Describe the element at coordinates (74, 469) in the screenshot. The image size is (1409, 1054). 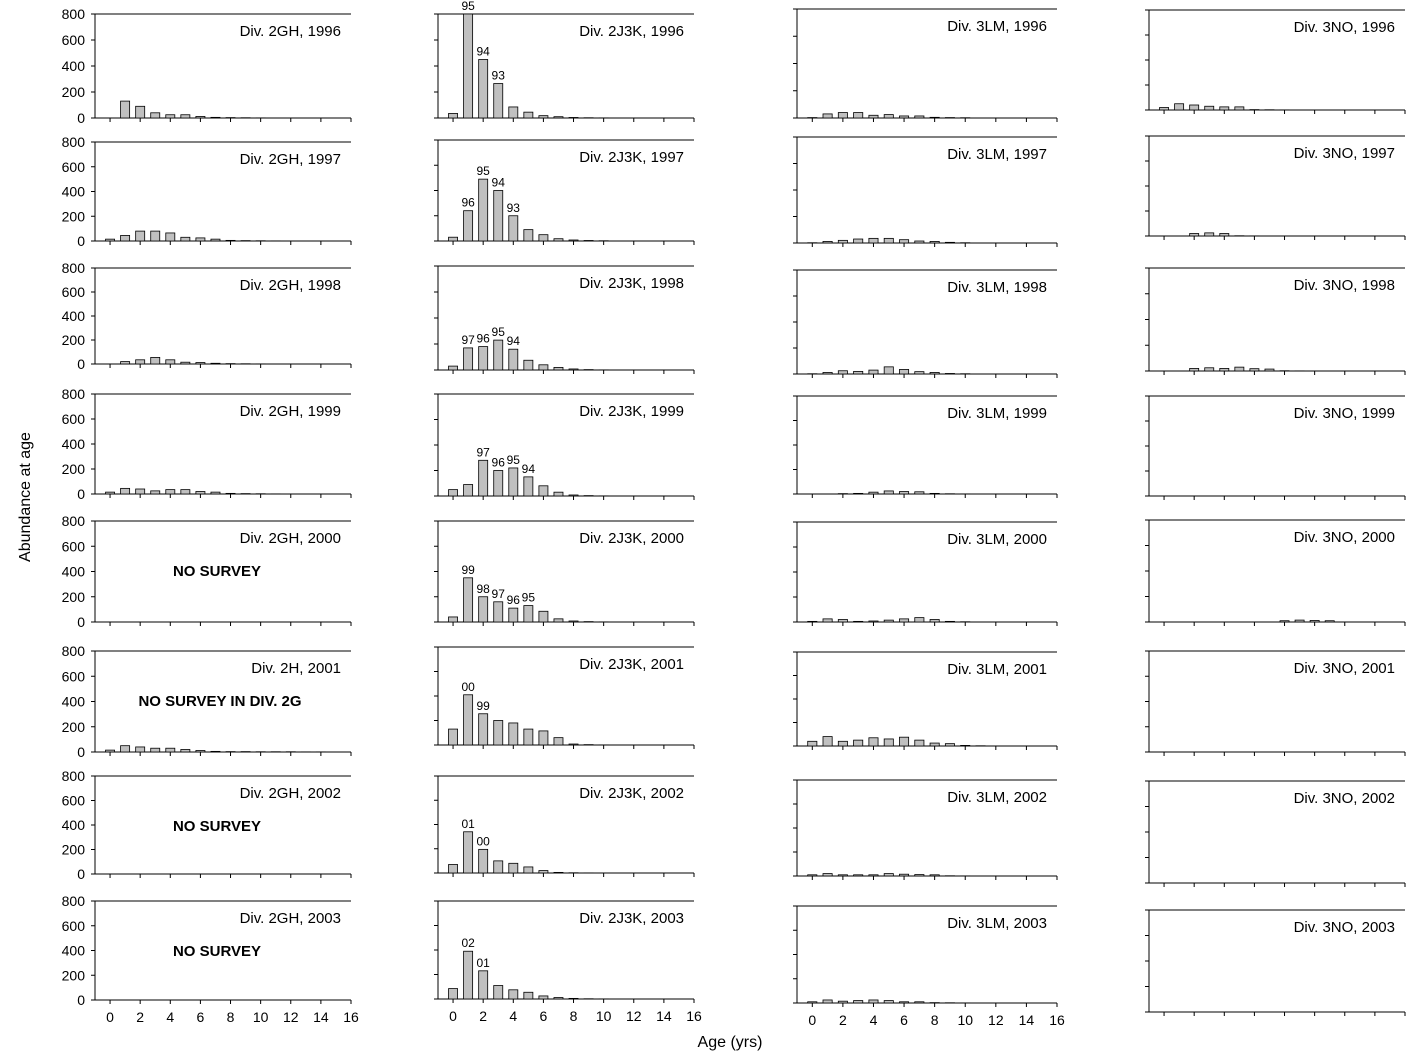
I see `y-tick-label: 200` at that location.